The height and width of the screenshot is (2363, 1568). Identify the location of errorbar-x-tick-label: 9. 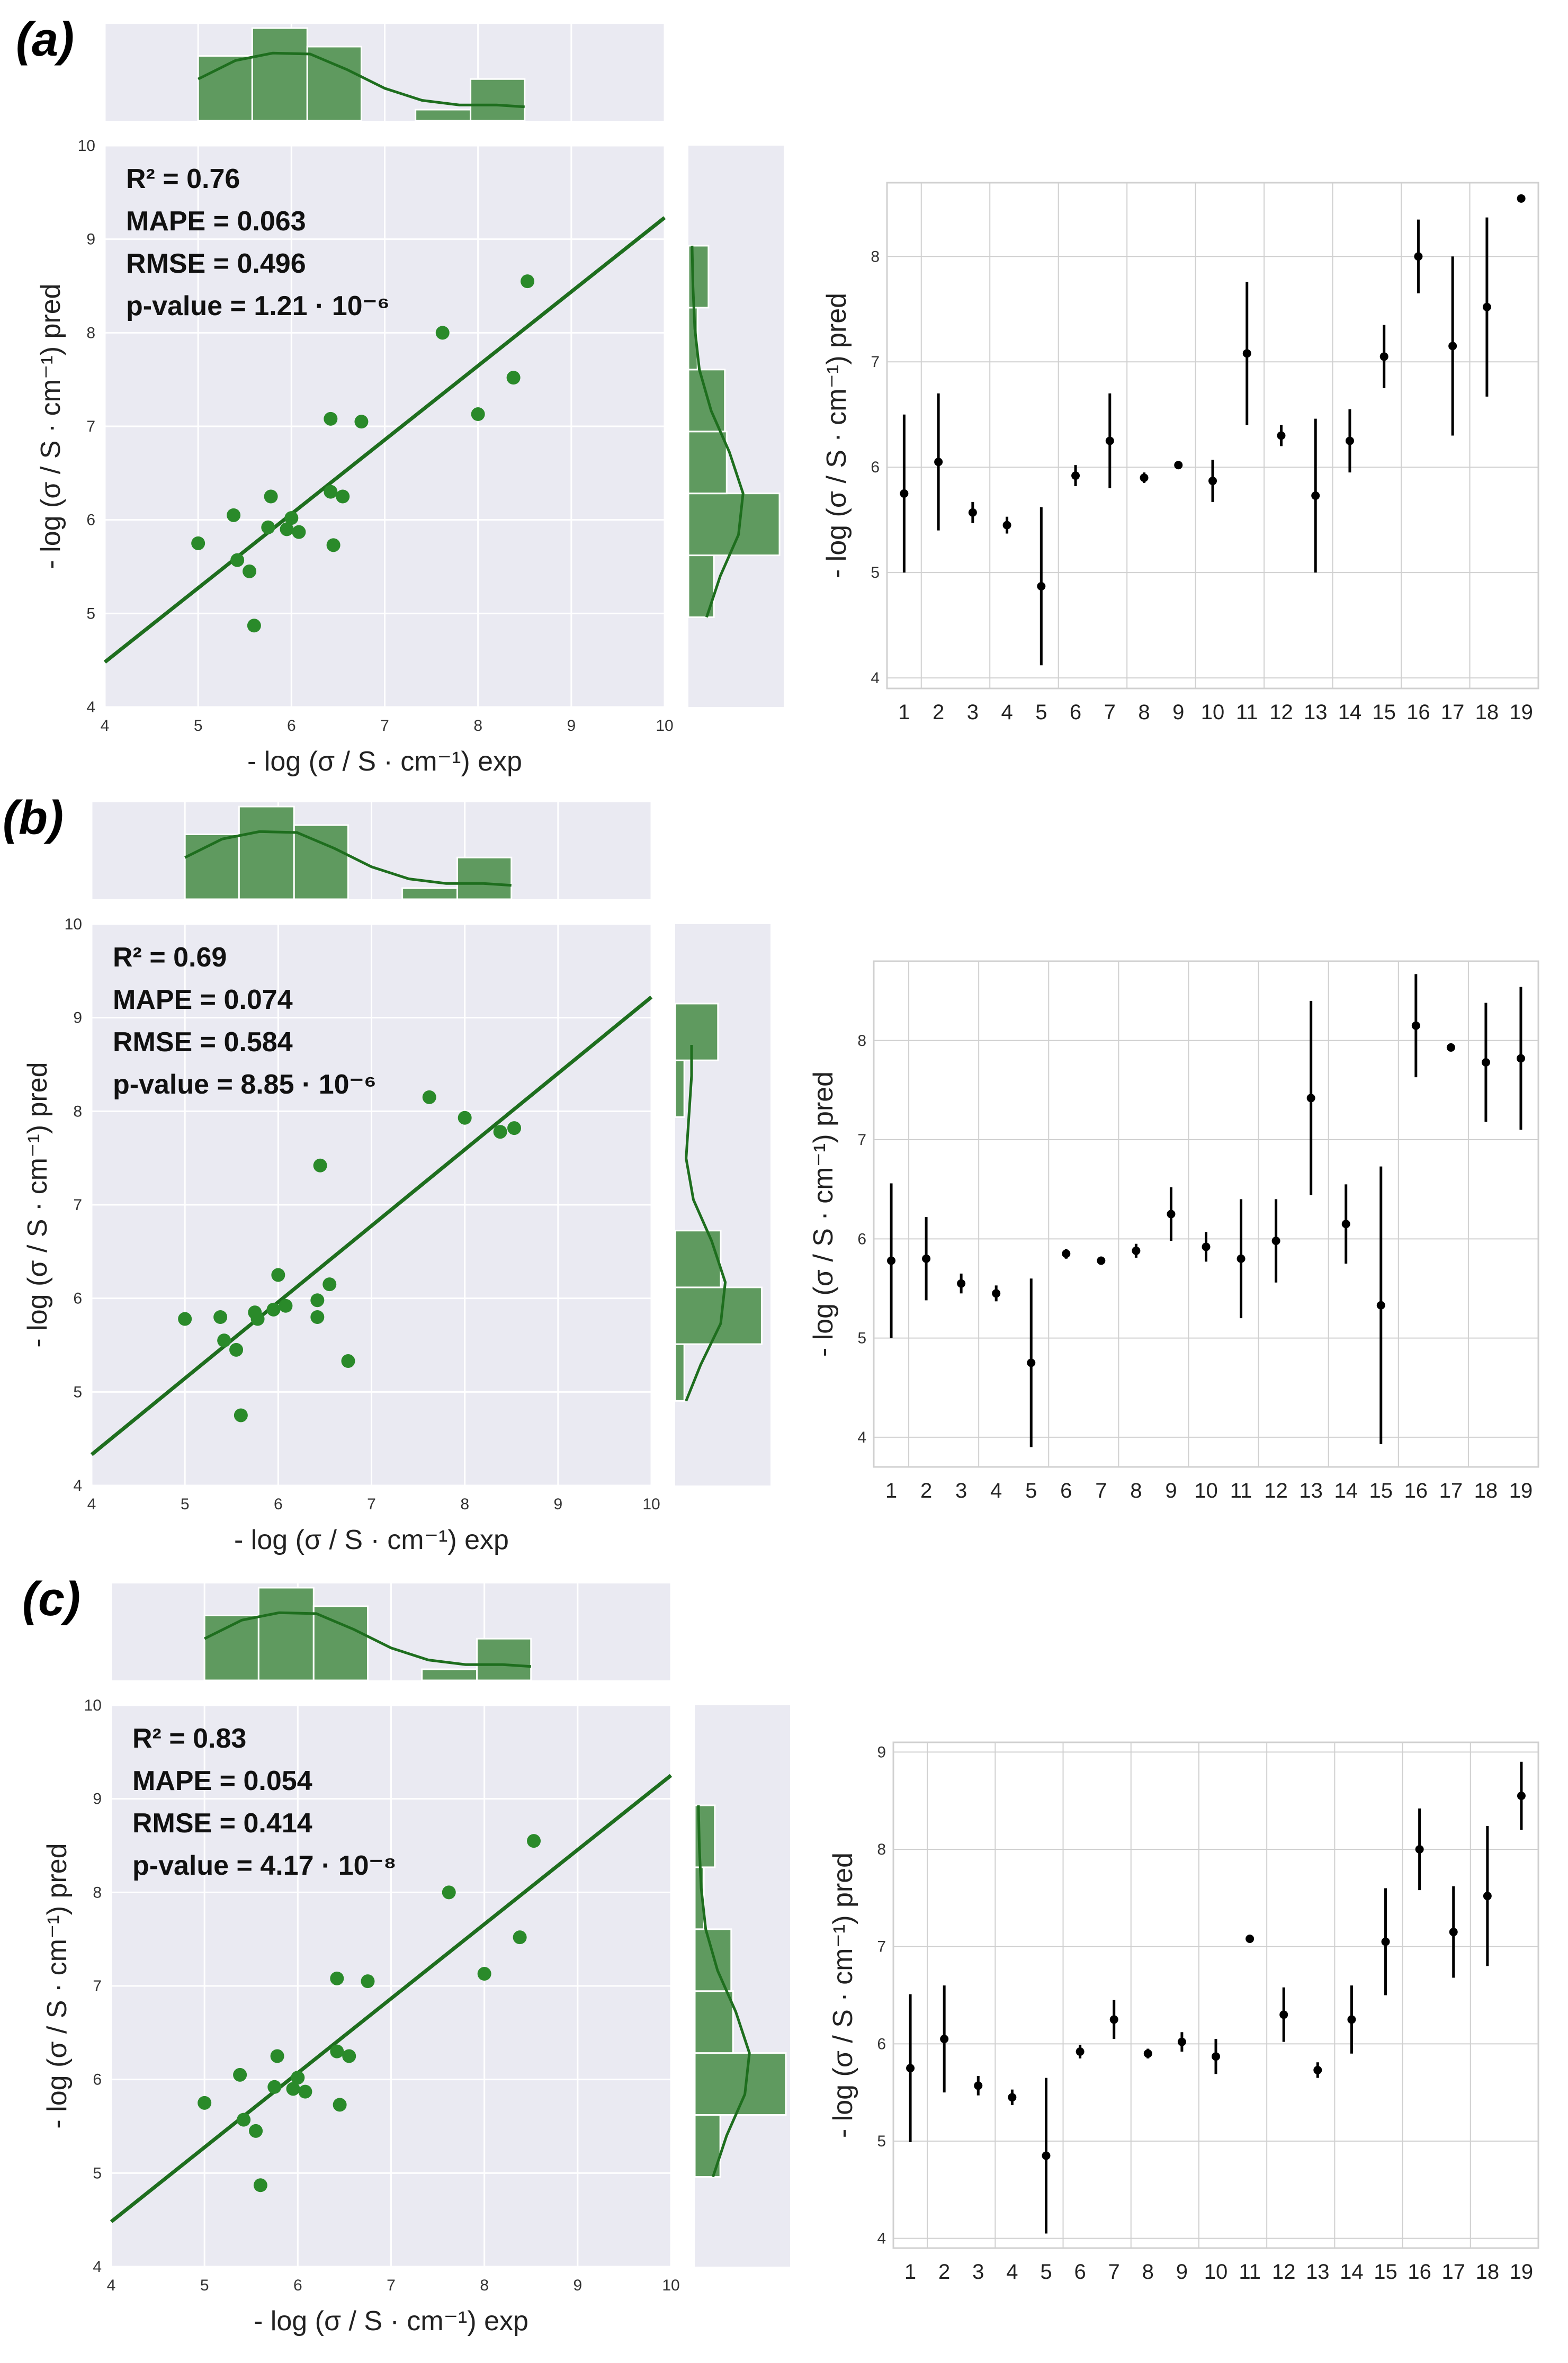
(1182, 2272).